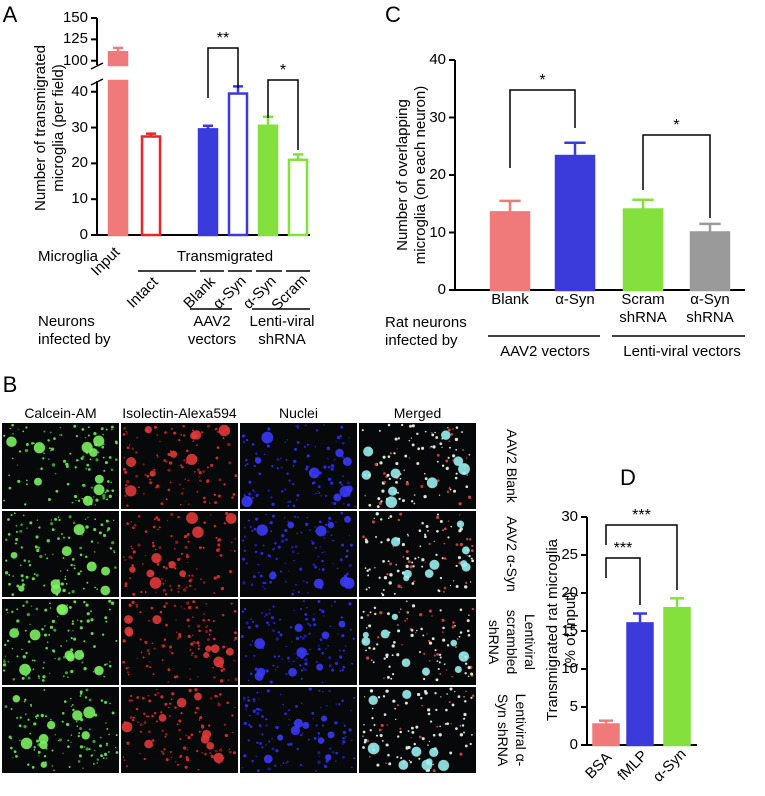 Image resolution: width=765 pixels, height=796 pixels. I want to click on y-tick-label: 0, so click(441, 289).